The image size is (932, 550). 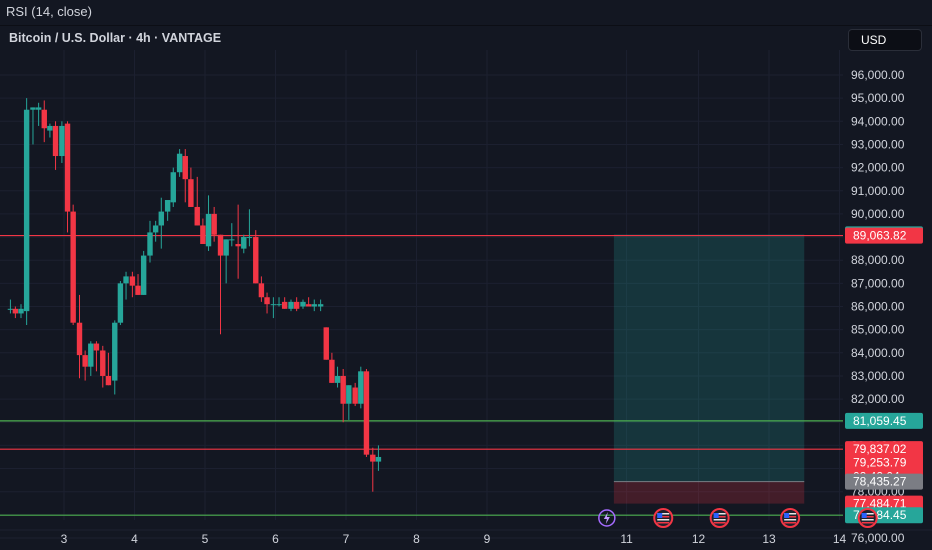 I want to click on lightning-event-icon, so click(x=607, y=518).